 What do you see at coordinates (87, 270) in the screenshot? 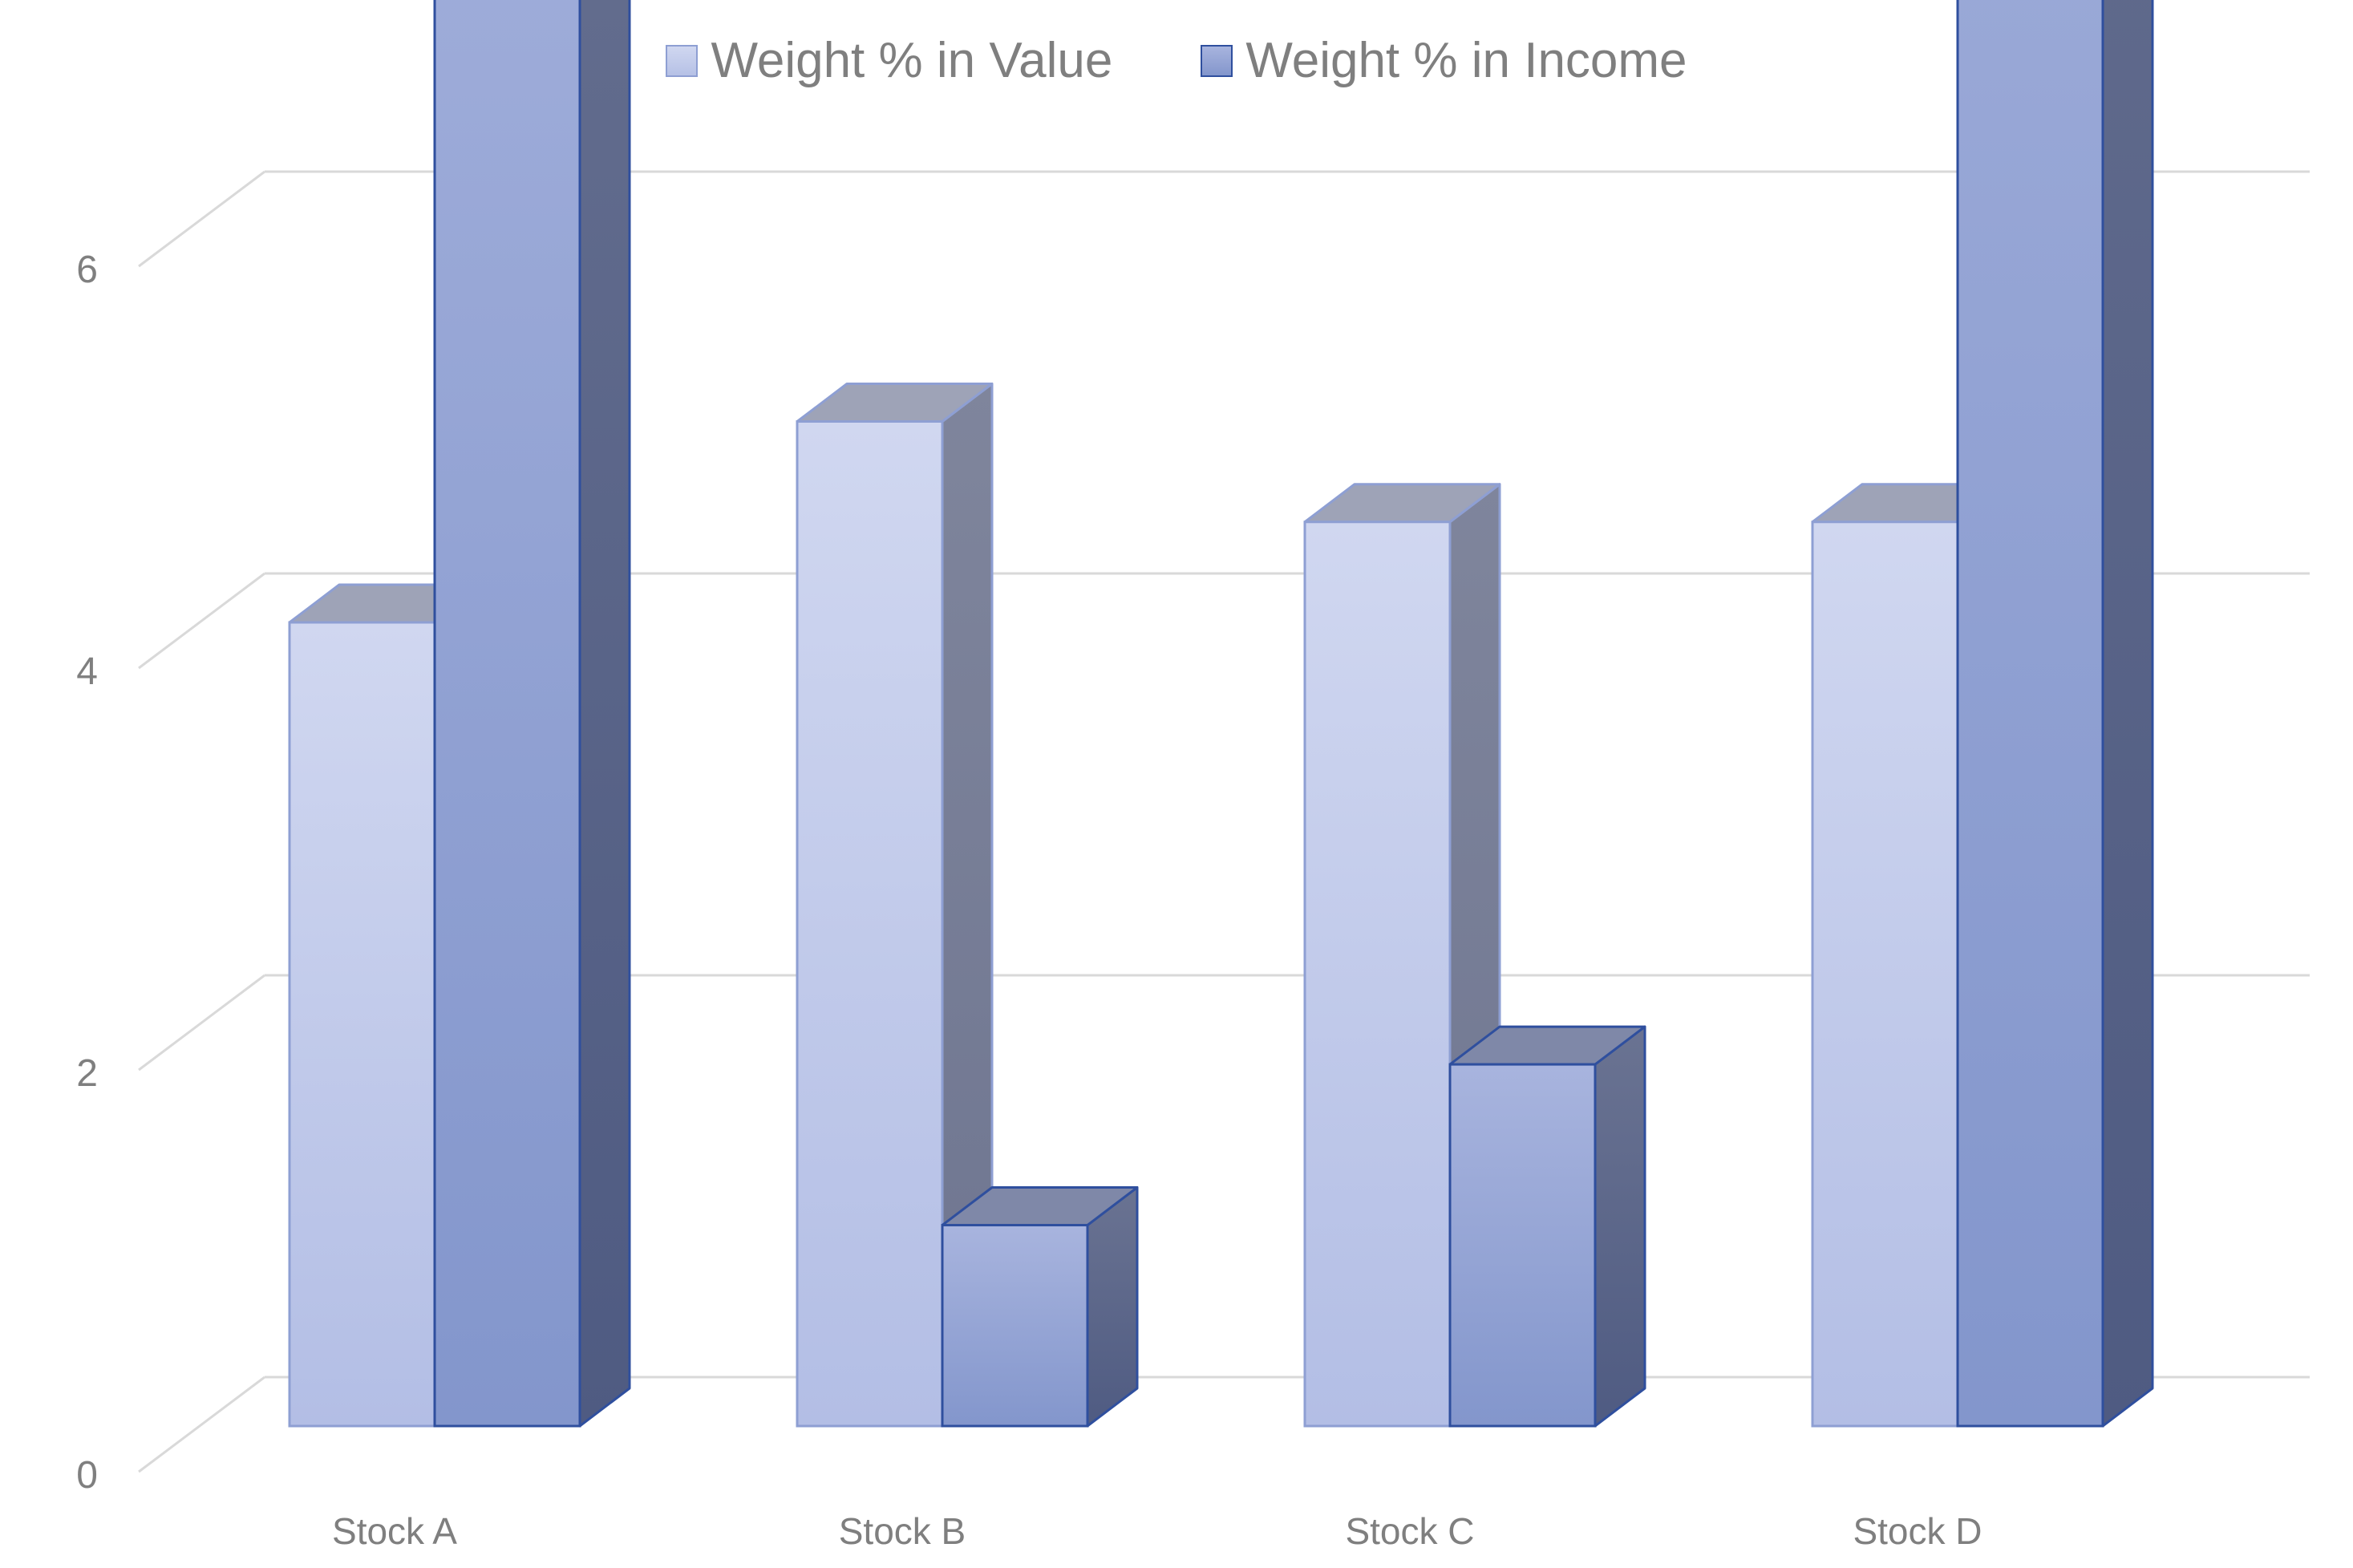
I see `y-tick-label: 6` at bounding box center [87, 270].